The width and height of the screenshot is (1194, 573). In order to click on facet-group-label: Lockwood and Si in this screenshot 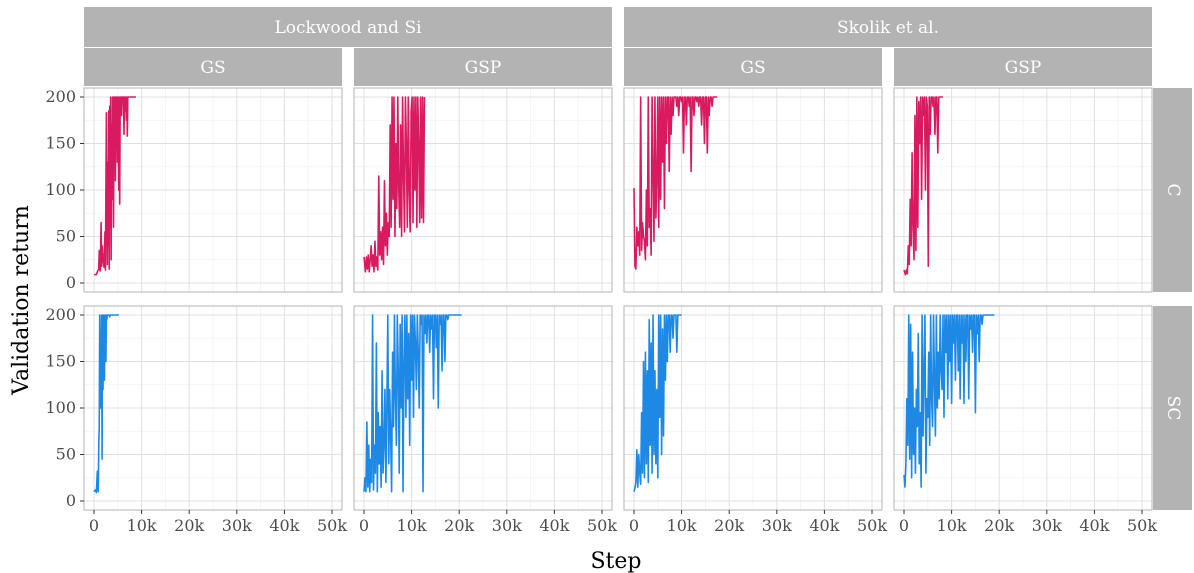, I will do `click(348, 28)`.